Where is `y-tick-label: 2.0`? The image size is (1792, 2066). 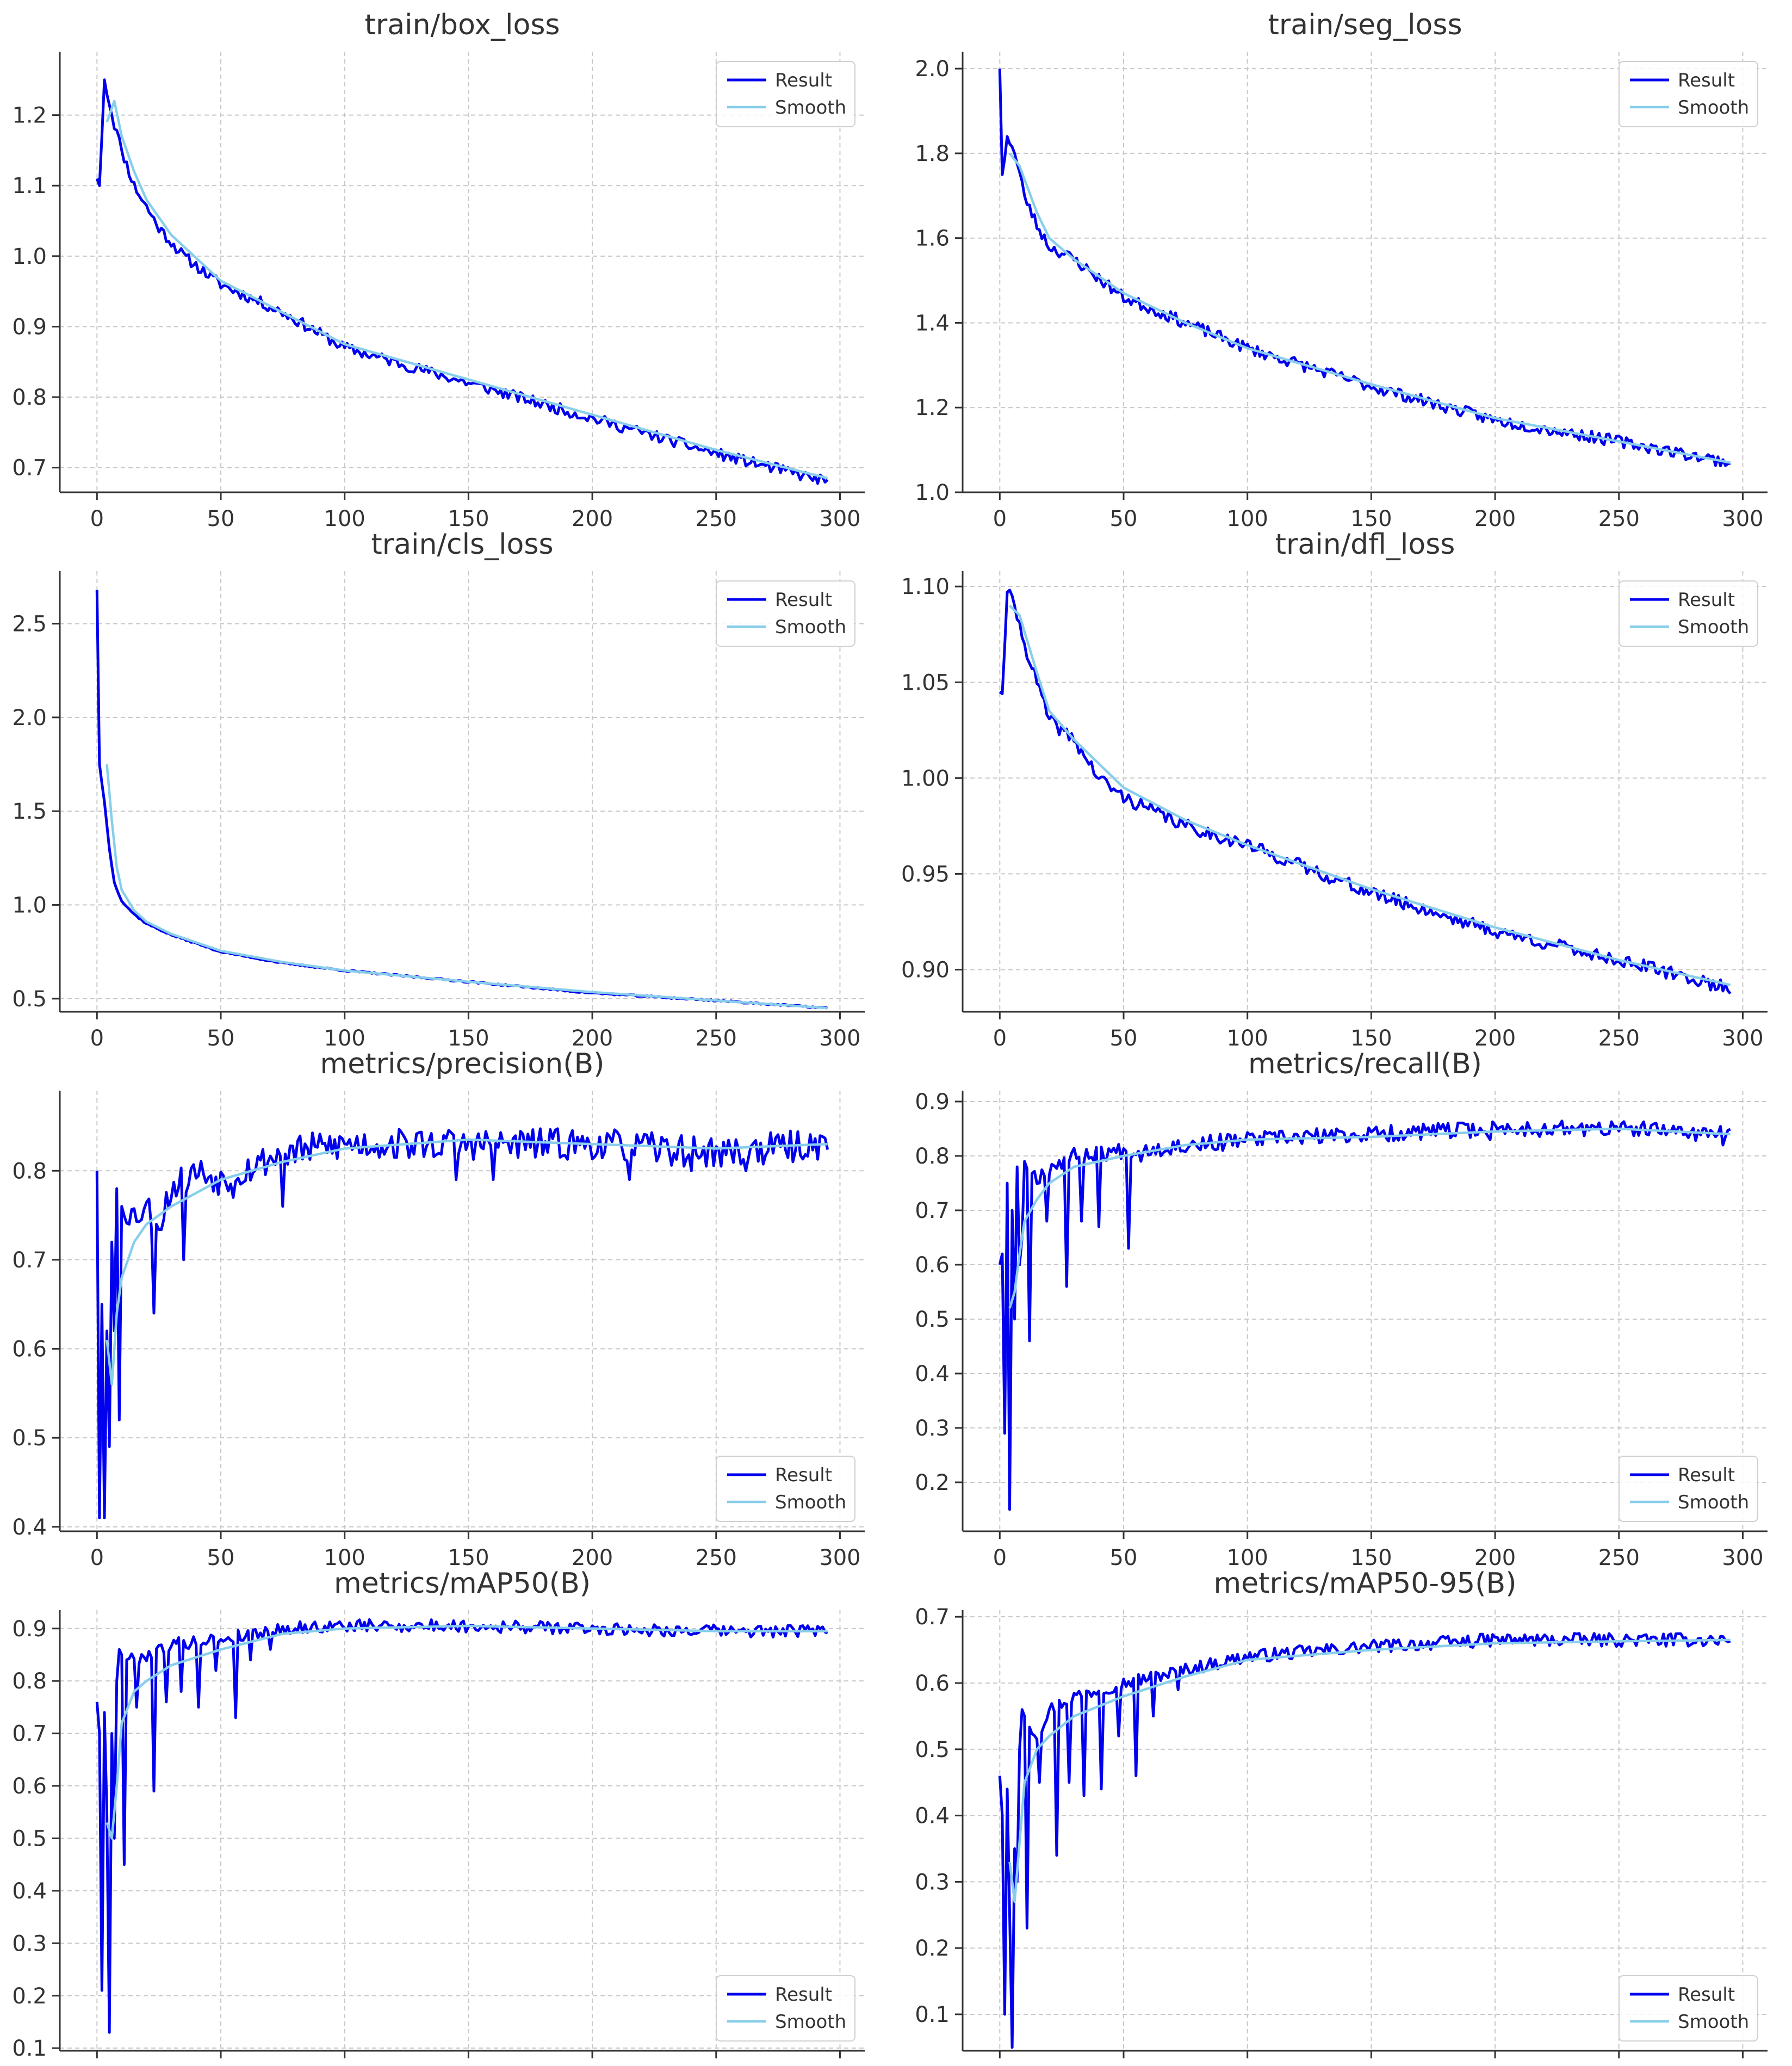 y-tick-label: 2.0 is located at coordinates (932, 69).